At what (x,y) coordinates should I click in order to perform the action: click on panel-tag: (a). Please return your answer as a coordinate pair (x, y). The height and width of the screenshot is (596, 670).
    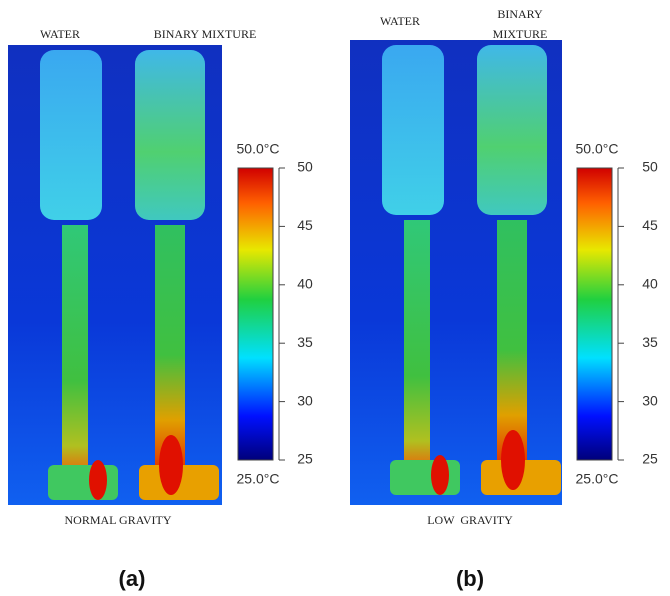
    Looking at the image, I should click on (132, 578).